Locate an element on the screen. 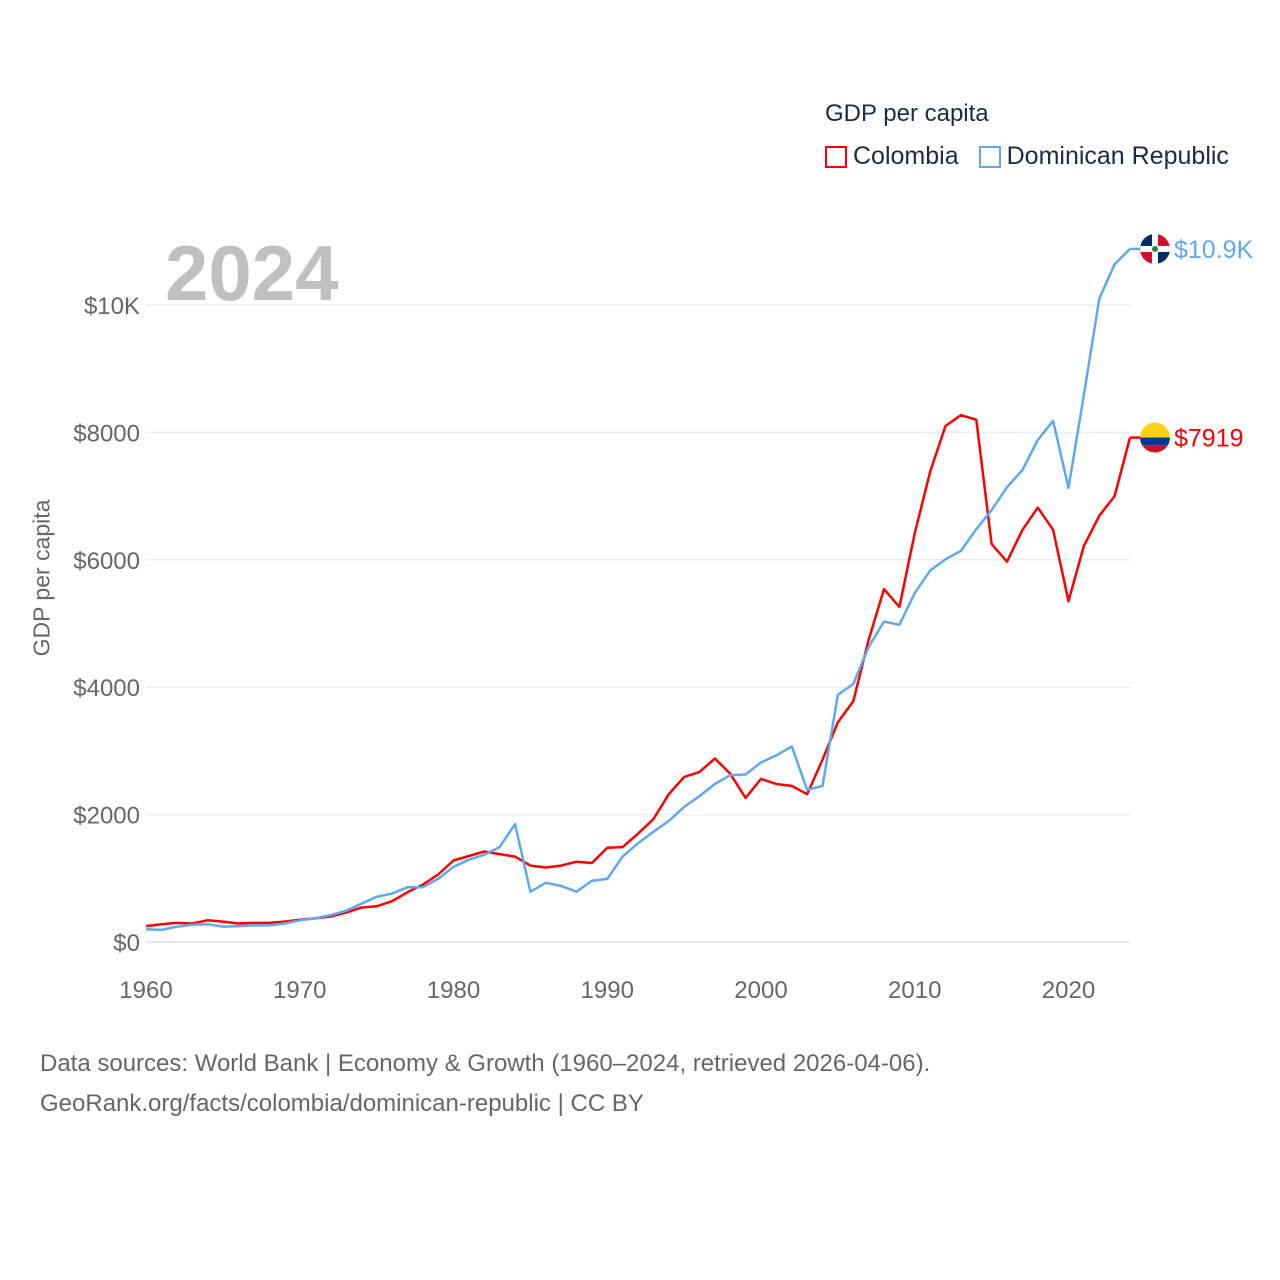 Image resolution: width=1280 pixels, height=1280 pixels. y-tick-label: $4000 is located at coordinates (106, 688).